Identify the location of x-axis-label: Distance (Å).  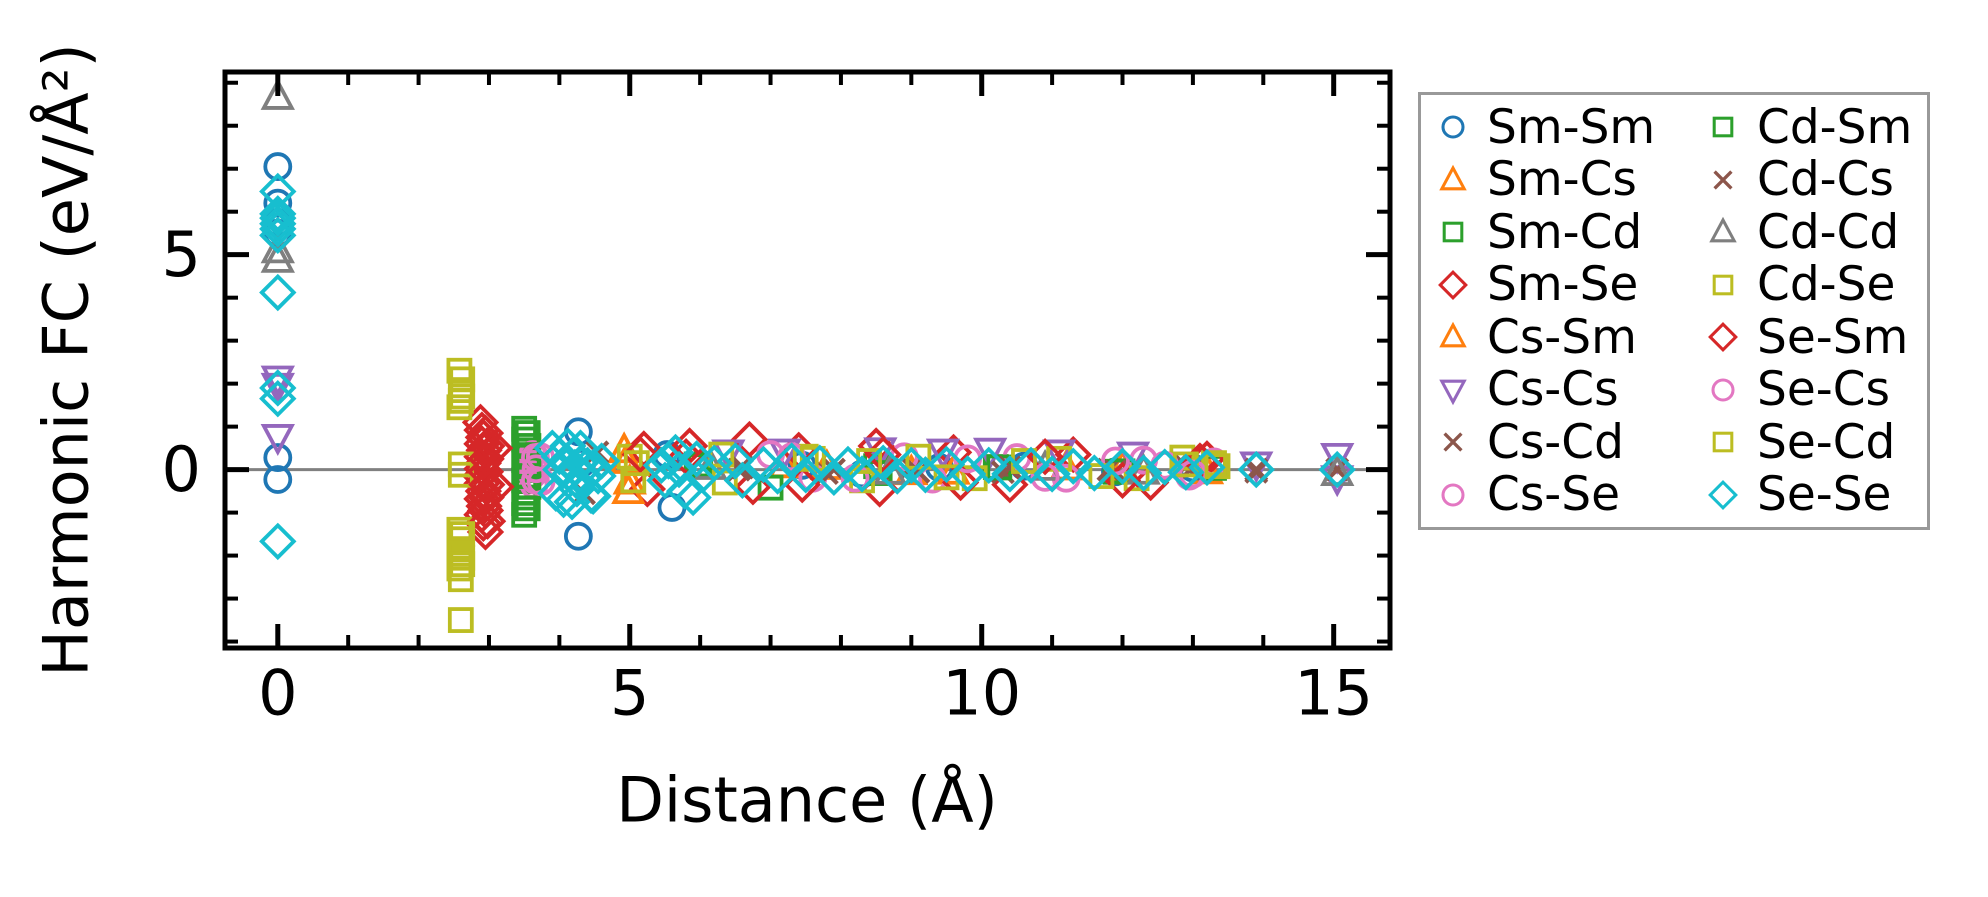
(807, 800).